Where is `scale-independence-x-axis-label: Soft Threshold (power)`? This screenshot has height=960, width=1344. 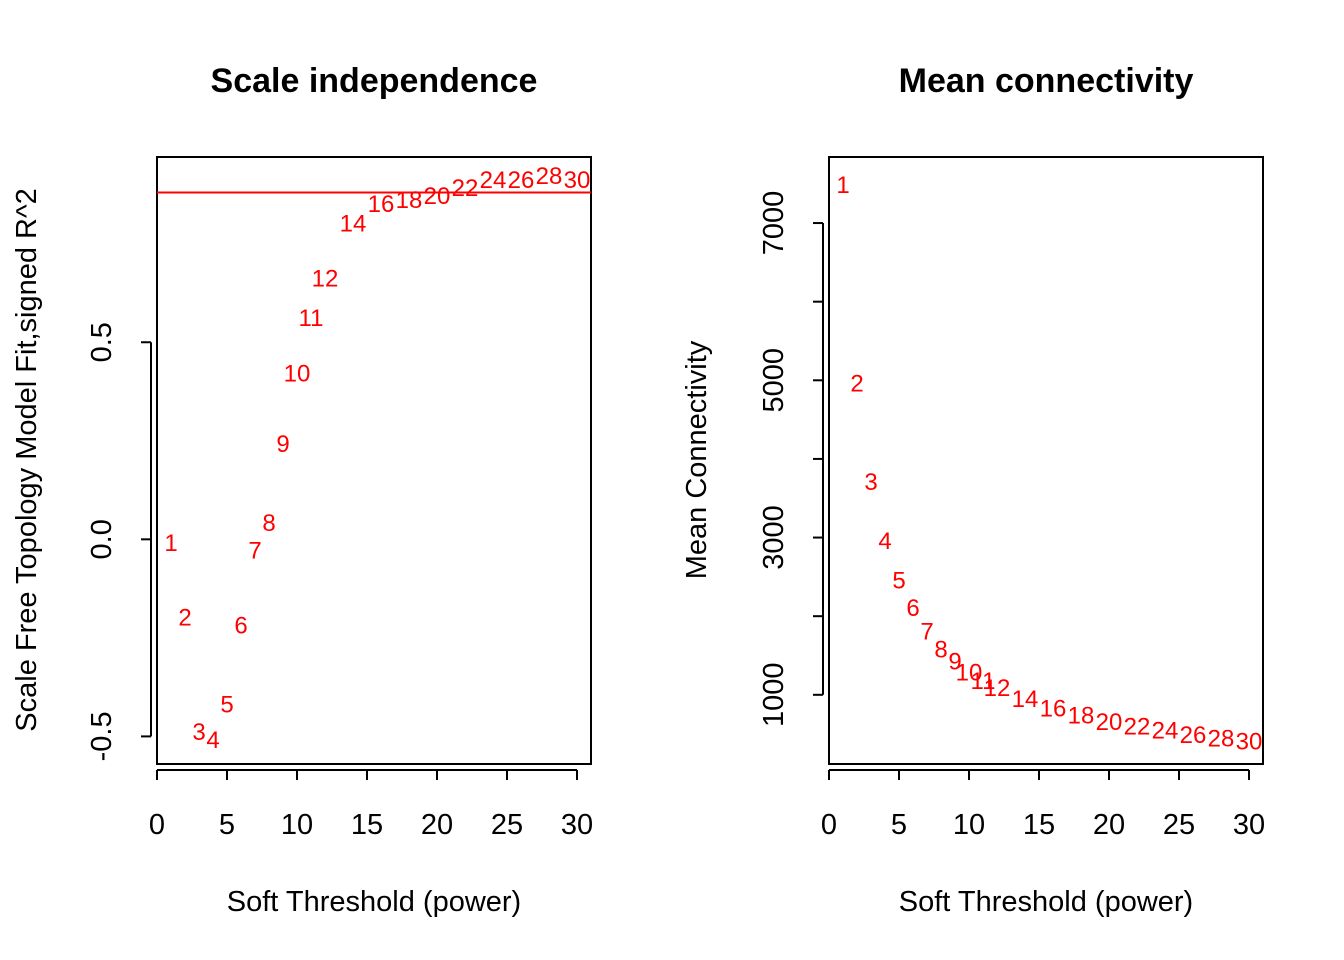
scale-independence-x-axis-label: Soft Threshold (power) is located at coordinates (374, 902).